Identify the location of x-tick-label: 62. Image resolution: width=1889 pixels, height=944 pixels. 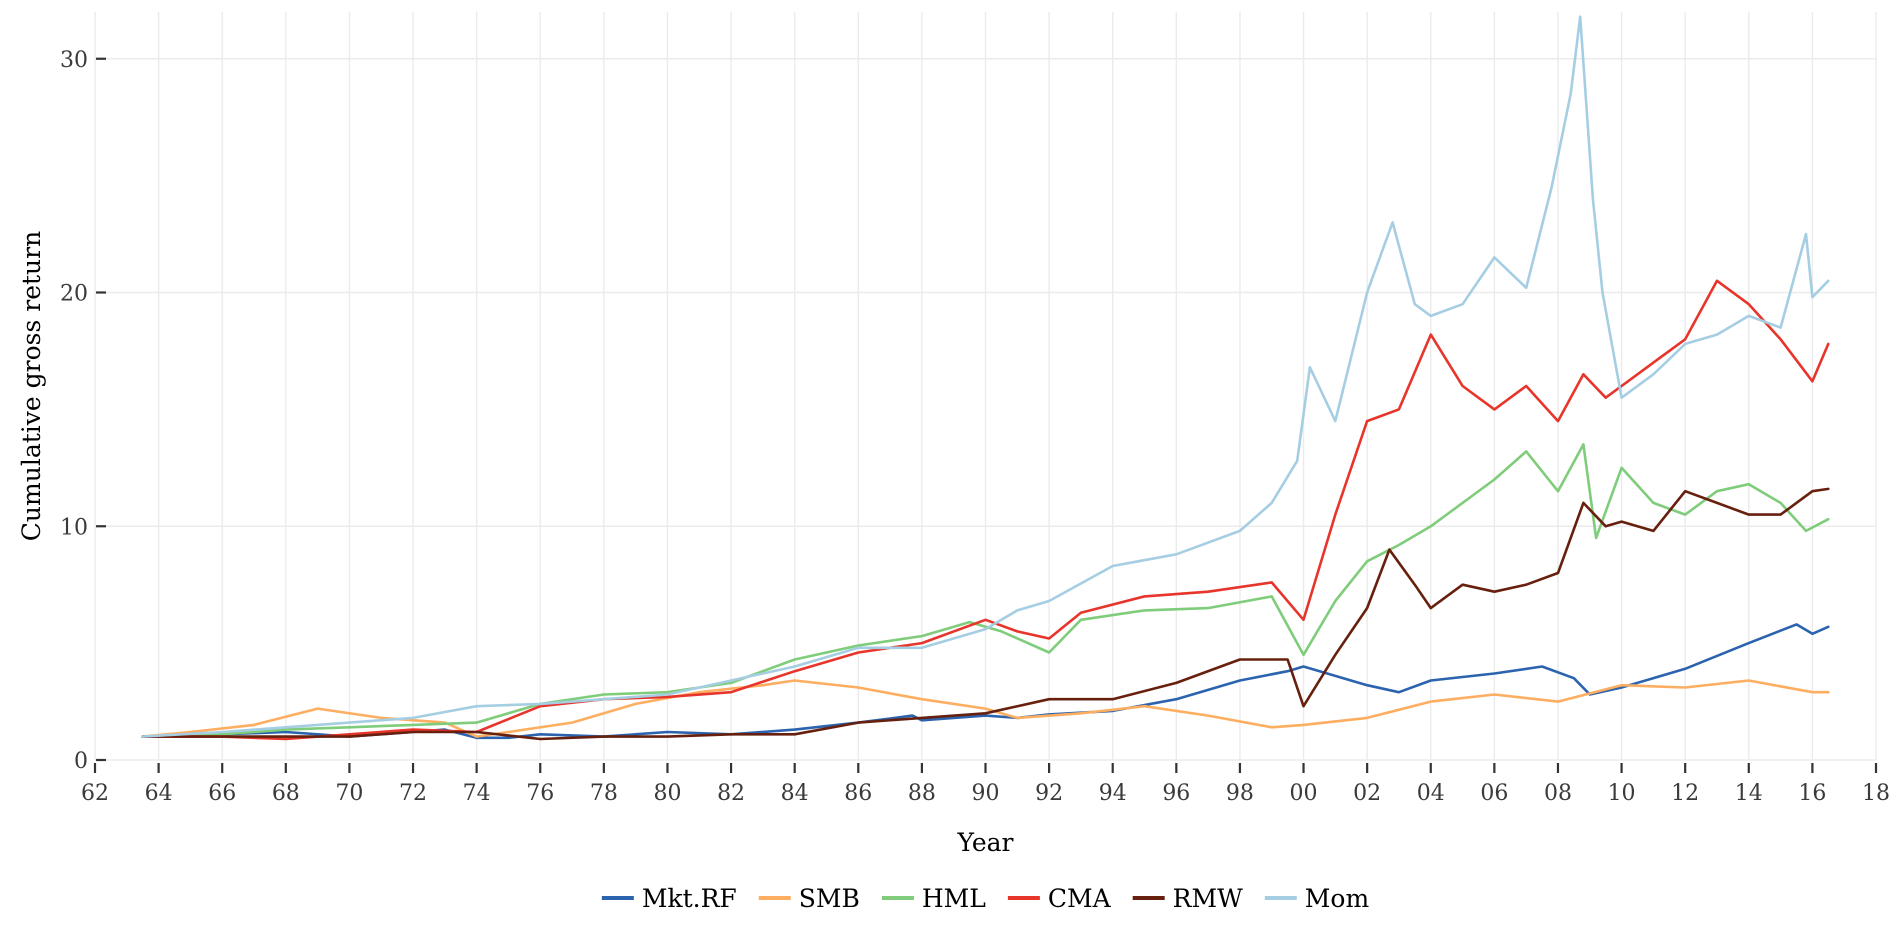
(95, 793).